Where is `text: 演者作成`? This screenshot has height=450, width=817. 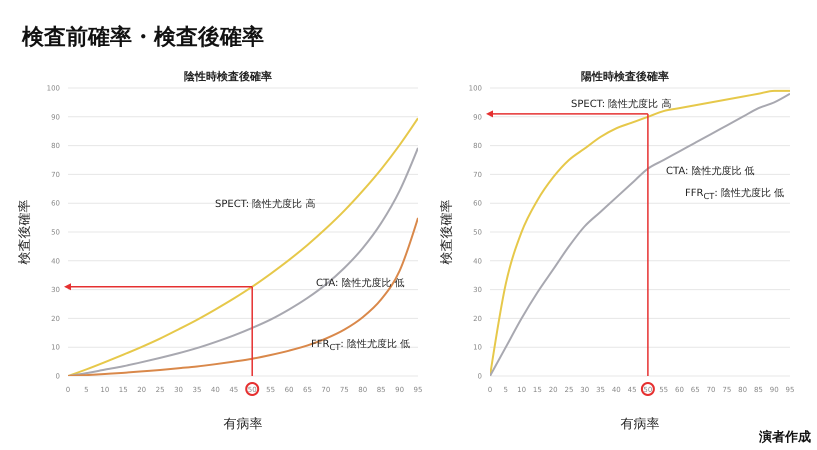
text: 演者作成 is located at coordinates (785, 437).